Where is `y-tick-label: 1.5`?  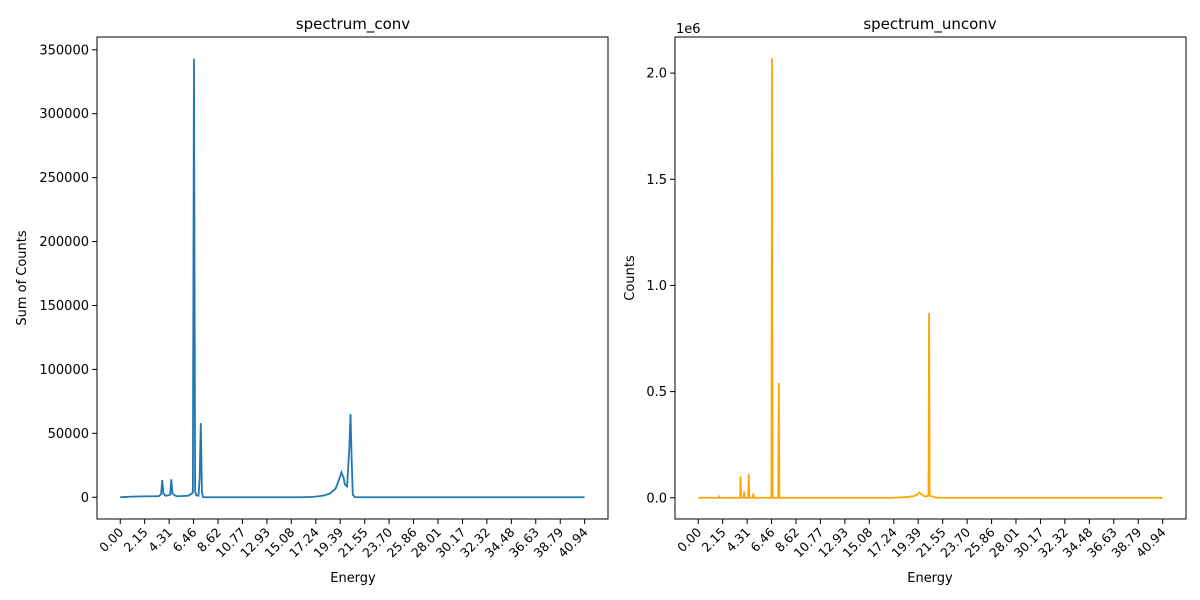 y-tick-label: 1.5 is located at coordinates (656, 180).